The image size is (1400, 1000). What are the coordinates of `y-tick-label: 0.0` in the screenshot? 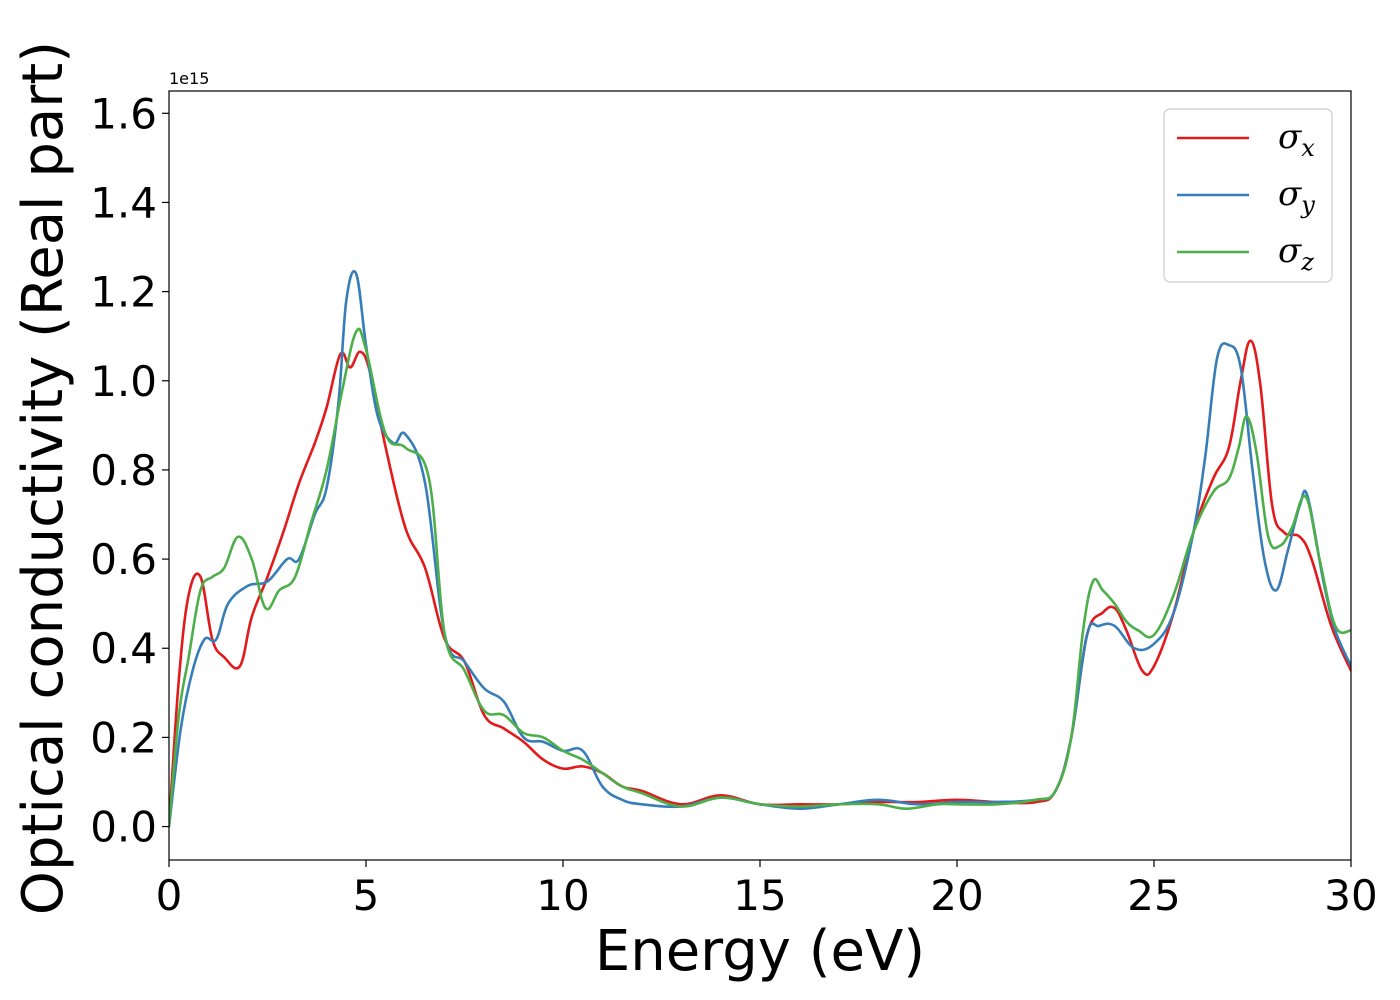 It's located at (123, 827).